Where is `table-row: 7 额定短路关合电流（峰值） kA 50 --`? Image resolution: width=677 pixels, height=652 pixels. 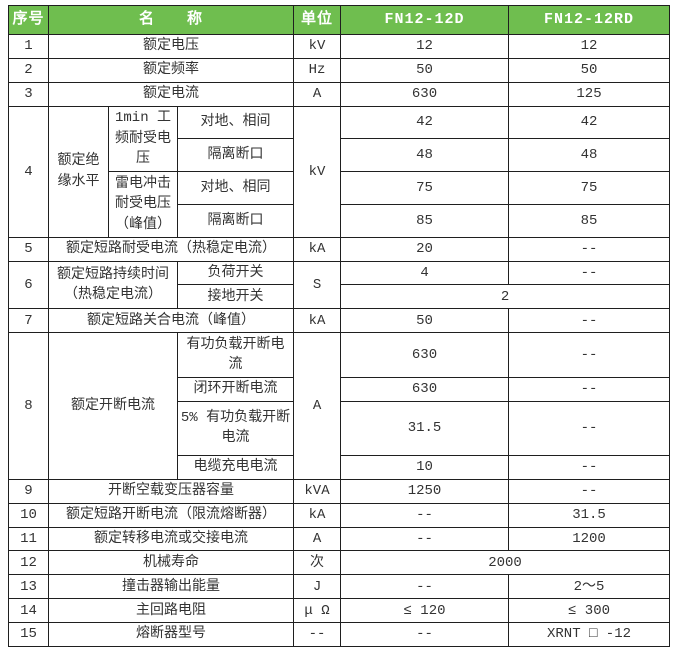 table-row: 7 额定短路关合电流（峰值） kA 50 -- is located at coordinates (339, 321).